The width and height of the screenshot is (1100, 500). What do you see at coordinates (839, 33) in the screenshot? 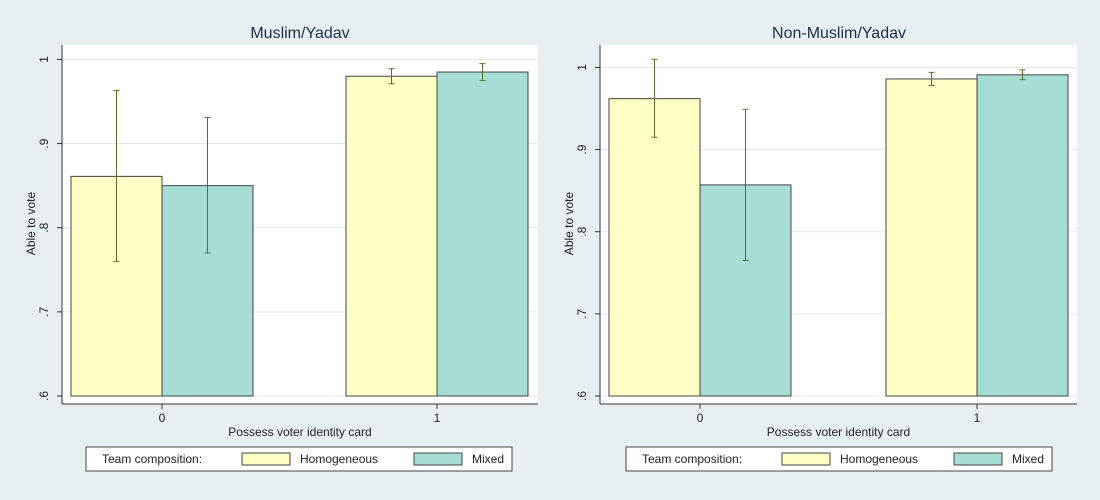
I see `chart-title: Non-Muslim/Yadav` at bounding box center [839, 33].